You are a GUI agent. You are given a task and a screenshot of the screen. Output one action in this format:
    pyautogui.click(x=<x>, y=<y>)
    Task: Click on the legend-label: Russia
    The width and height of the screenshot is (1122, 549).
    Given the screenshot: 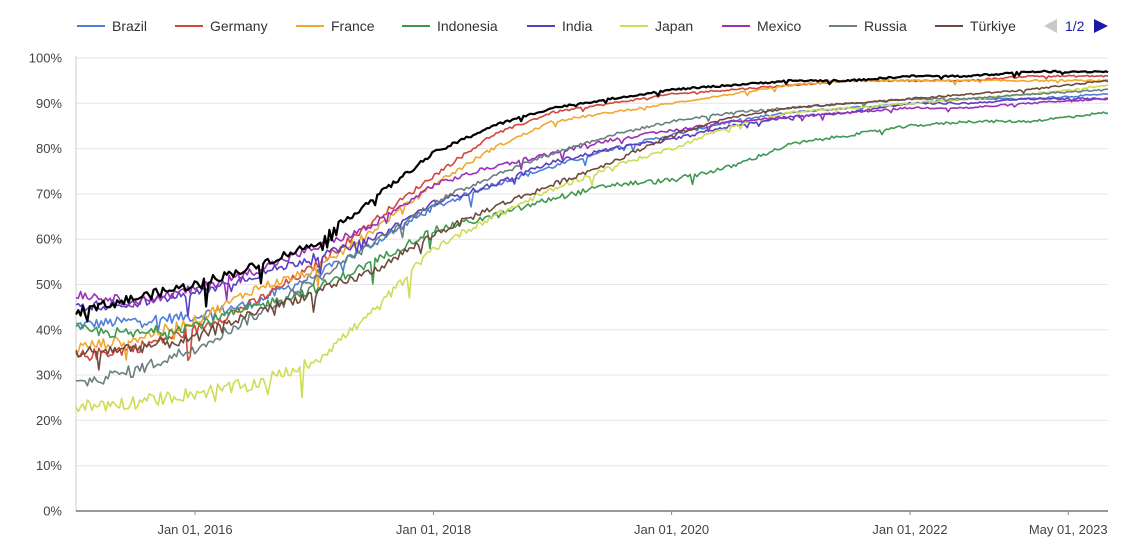 What is the action you would take?
    pyautogui.click(x=885, y=26)
    